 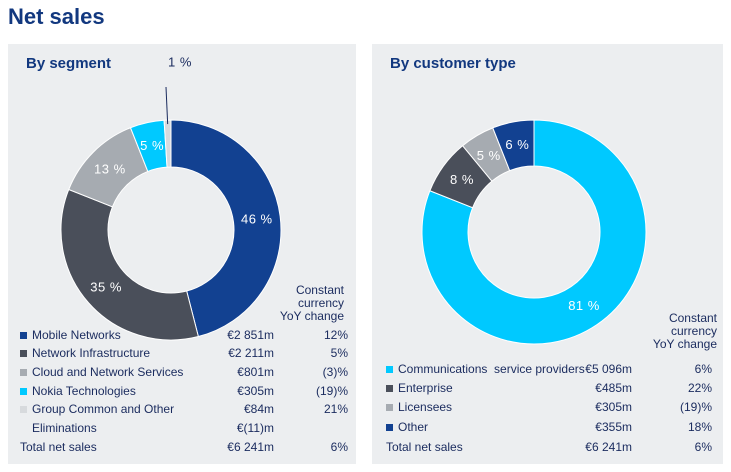 I want to click on donut-slice-communications-service-providers, so click(x=534, y=232).